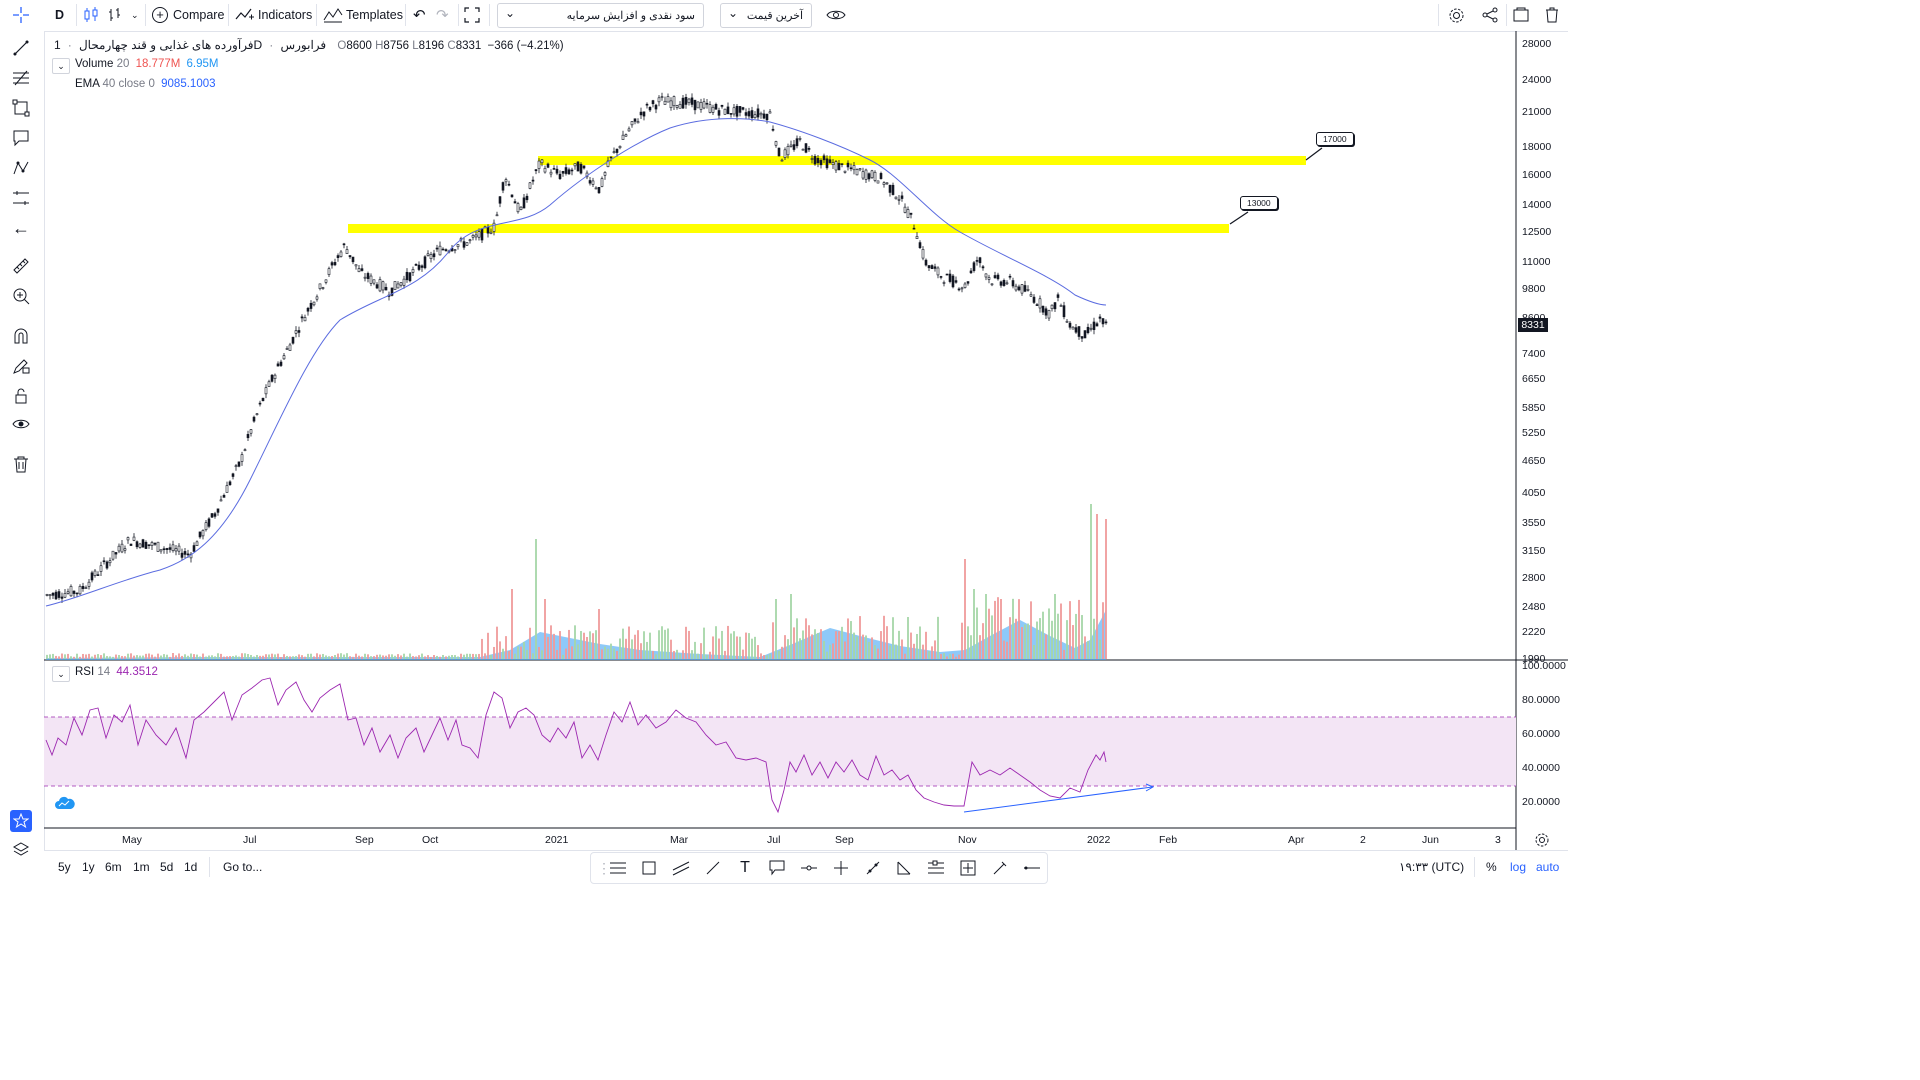 This screenshot has width=1920, height=1080. I want to click on zoom-in-icon, so click(21, 296).